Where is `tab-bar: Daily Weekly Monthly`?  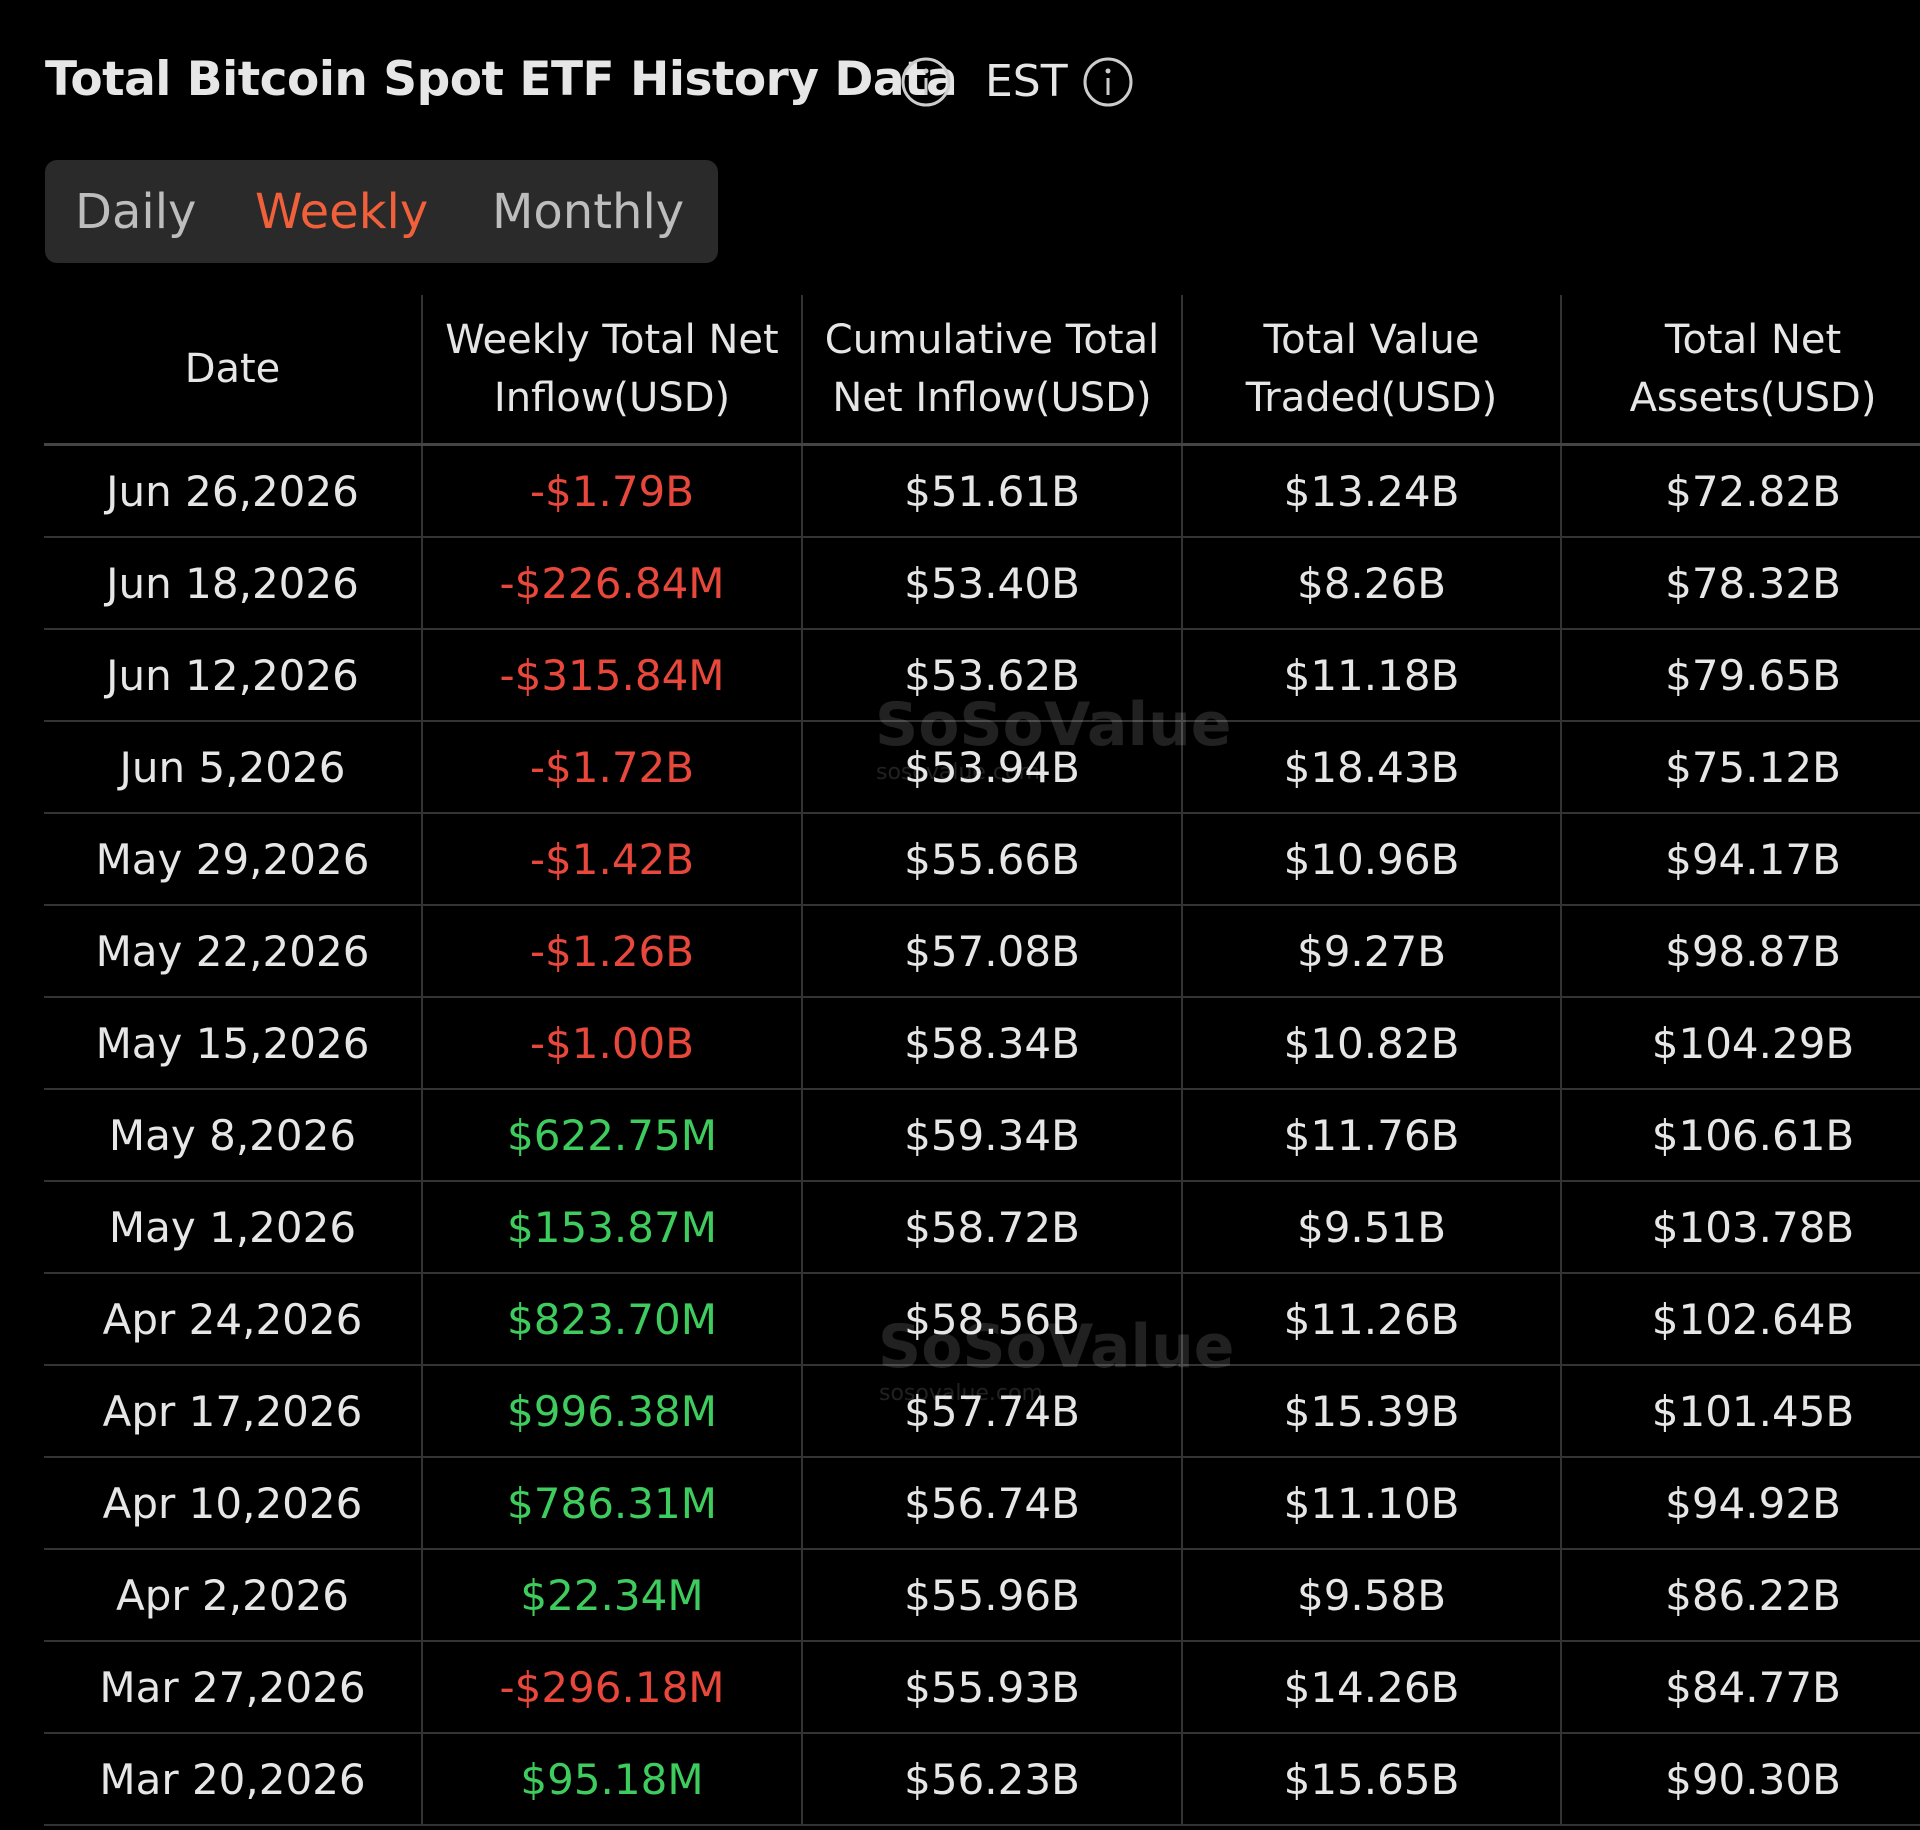 tab-bar: Daily Weekly Monthly is located at coordinates (381, 211).